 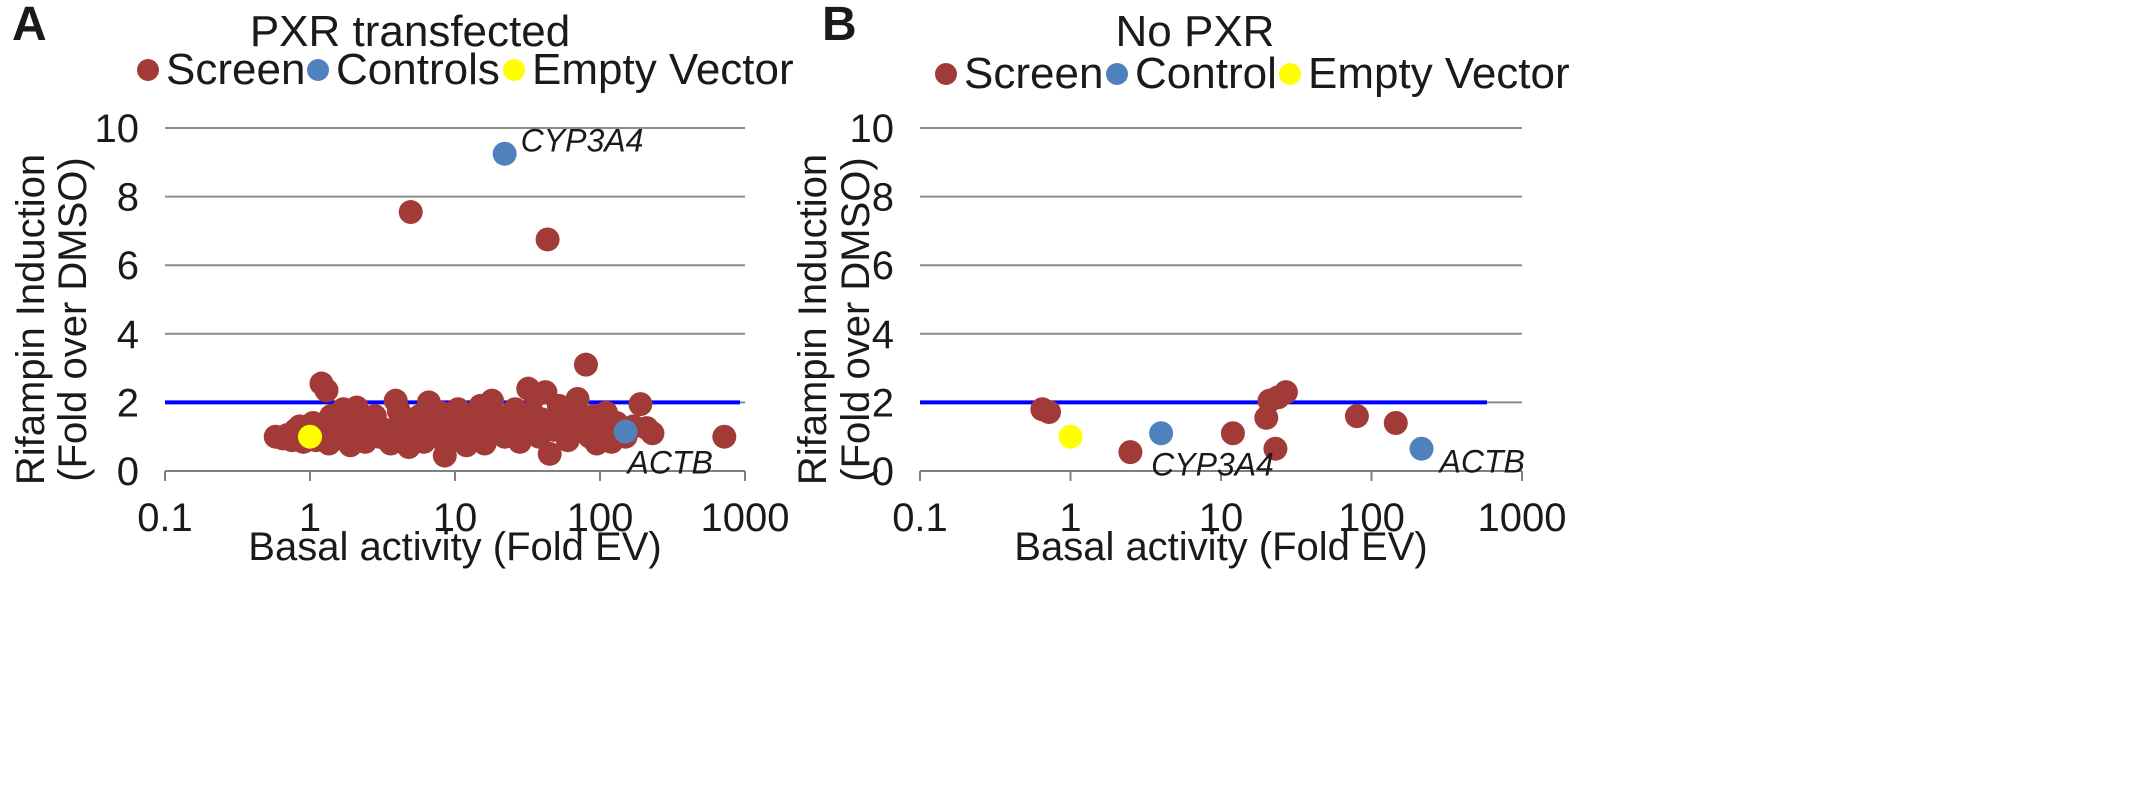 I want to click on legend-label: Control, so click(x=1206, y=73).